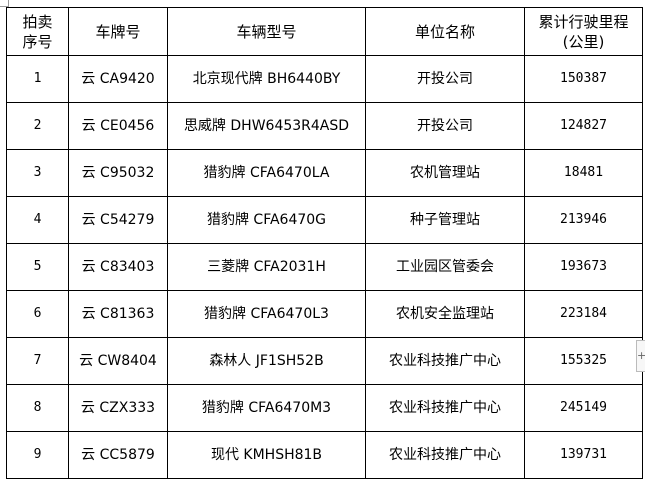 Image resolution: width=645 pixels, height=481 pixels. I want to click on header-plate: 车牌号, so click(118, 31).